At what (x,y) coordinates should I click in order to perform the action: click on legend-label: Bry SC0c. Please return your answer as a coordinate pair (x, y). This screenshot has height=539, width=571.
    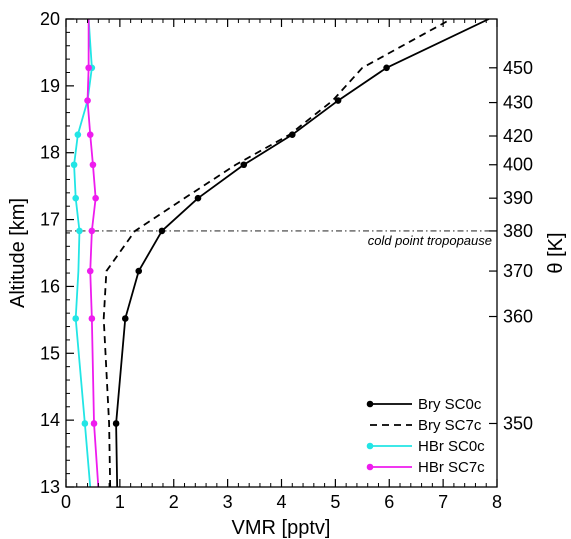
    Looking at the image, I should click on (450, 404).